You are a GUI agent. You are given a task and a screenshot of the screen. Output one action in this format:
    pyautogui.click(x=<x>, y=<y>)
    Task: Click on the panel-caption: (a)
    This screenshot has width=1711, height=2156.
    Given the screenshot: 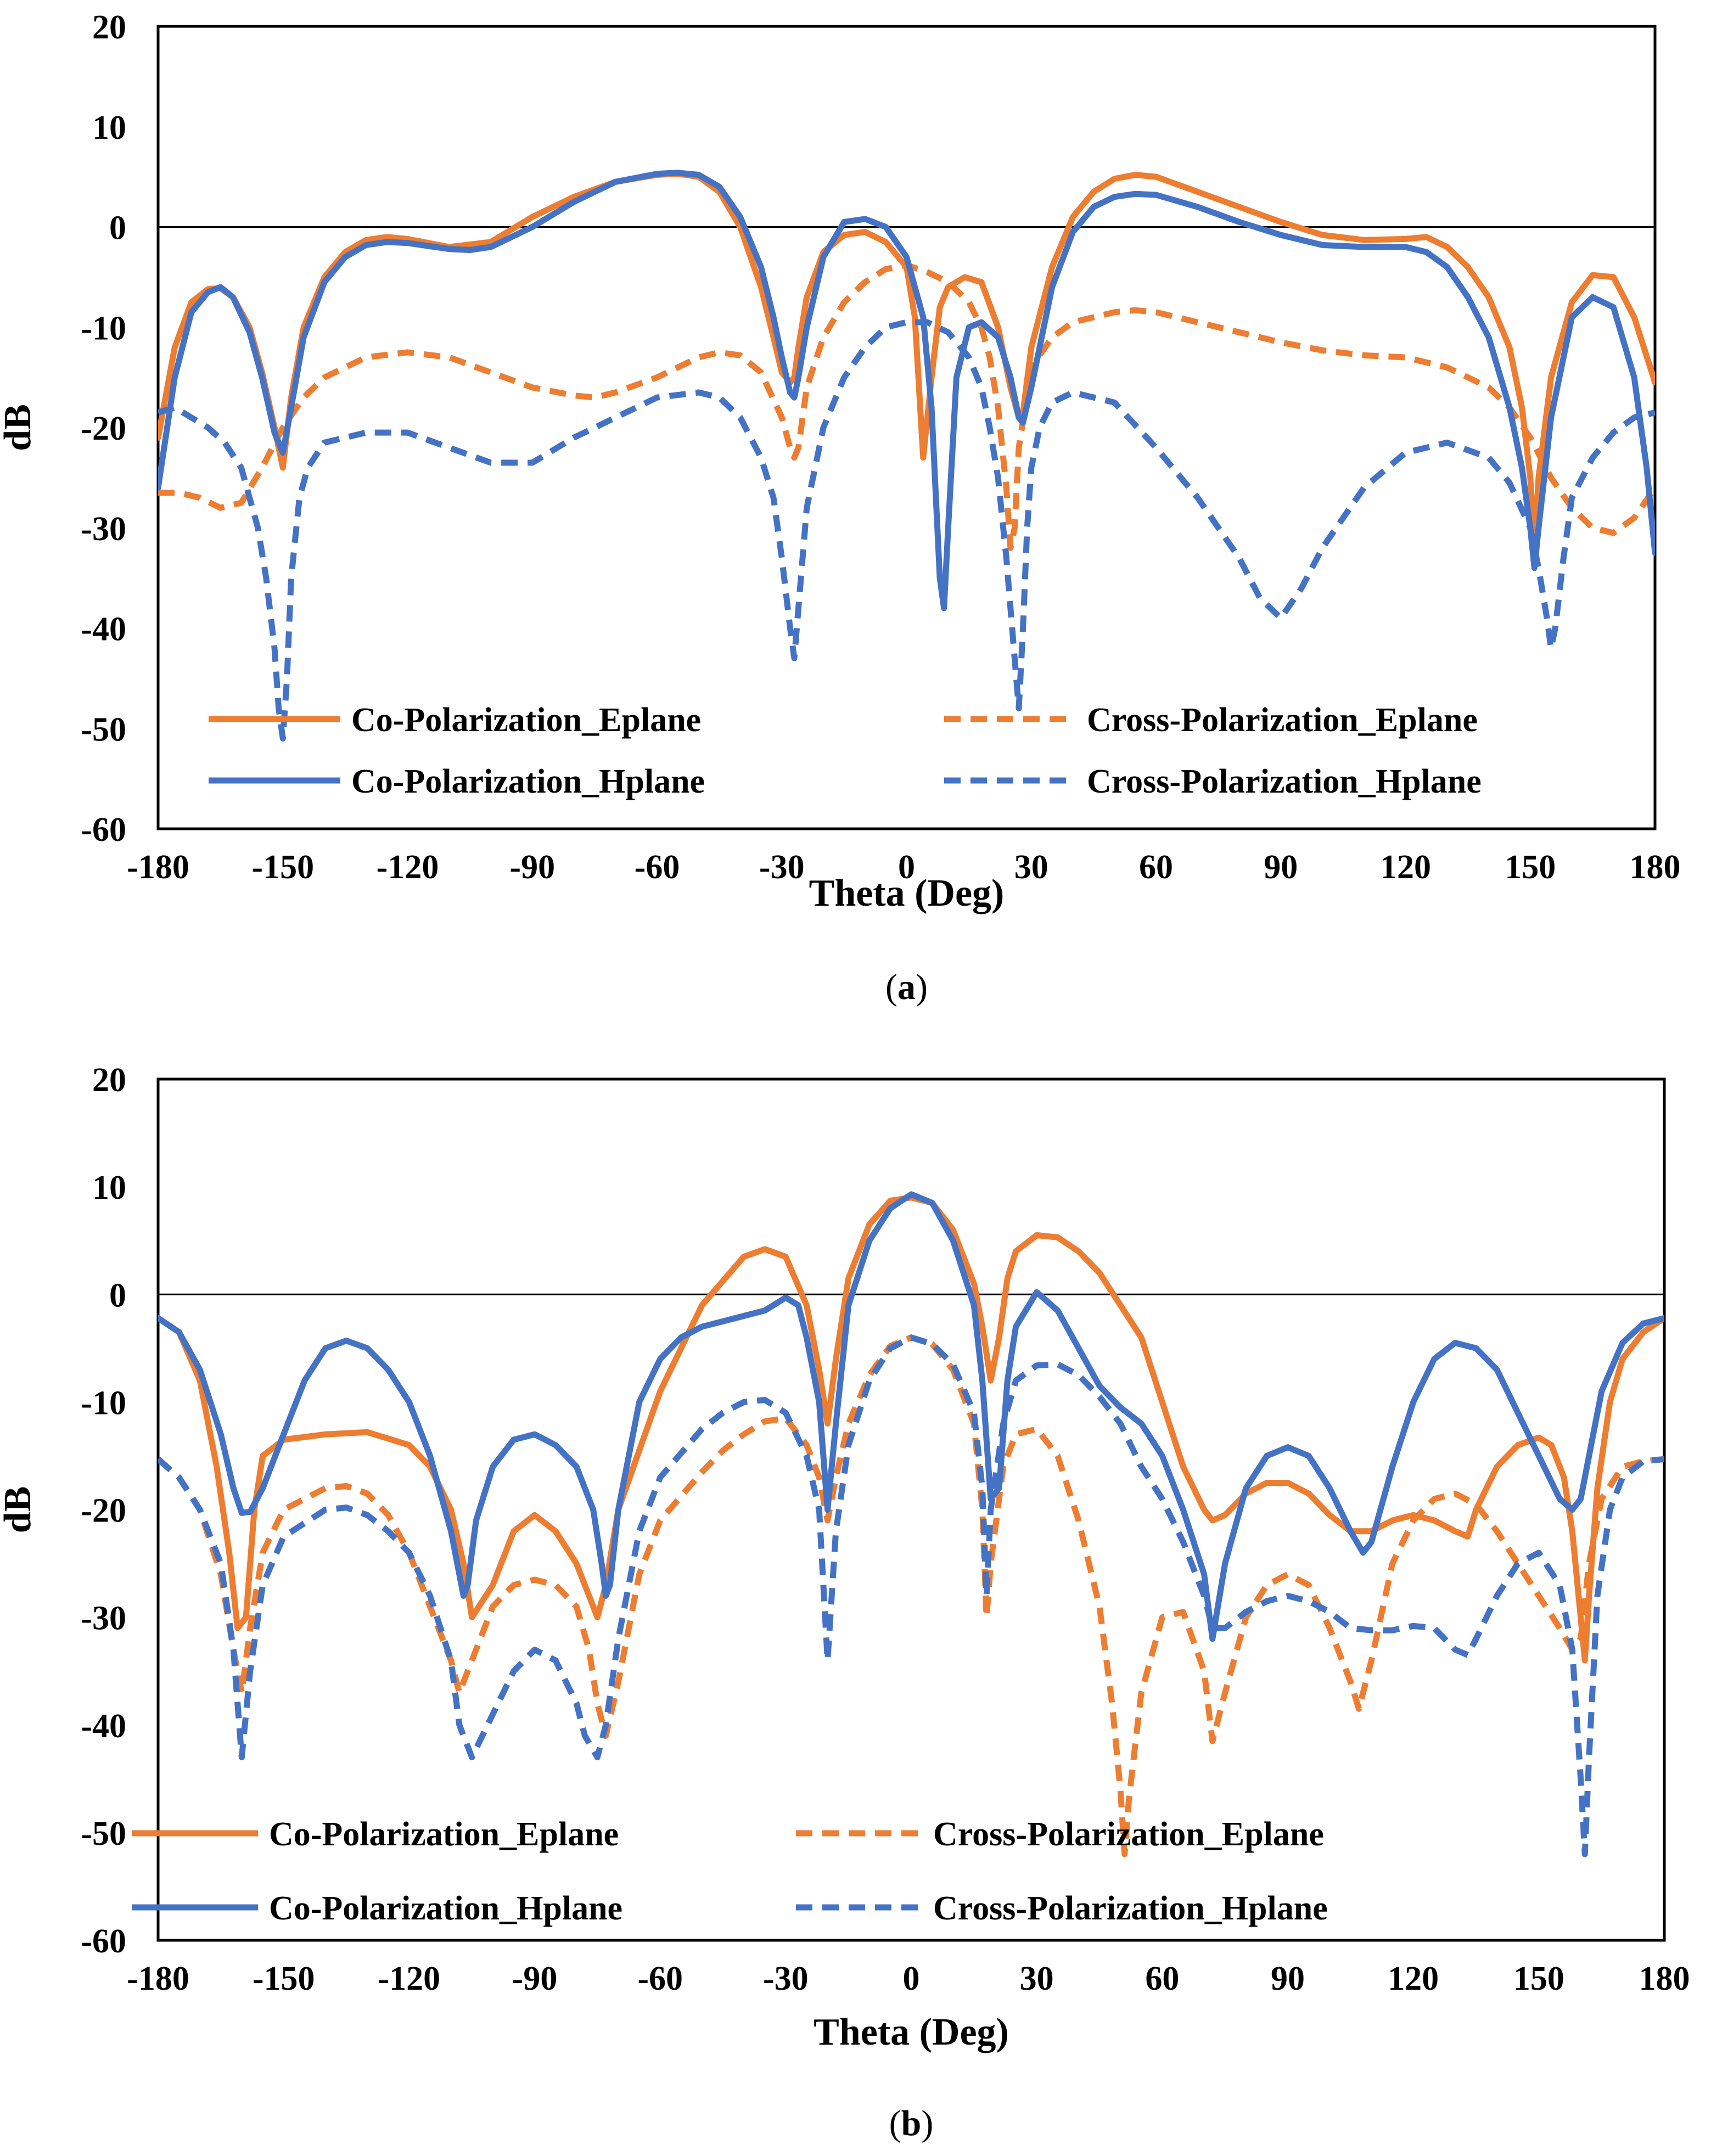 What is the action you would take?
    pyautogui.click(x=906, y=987)
    